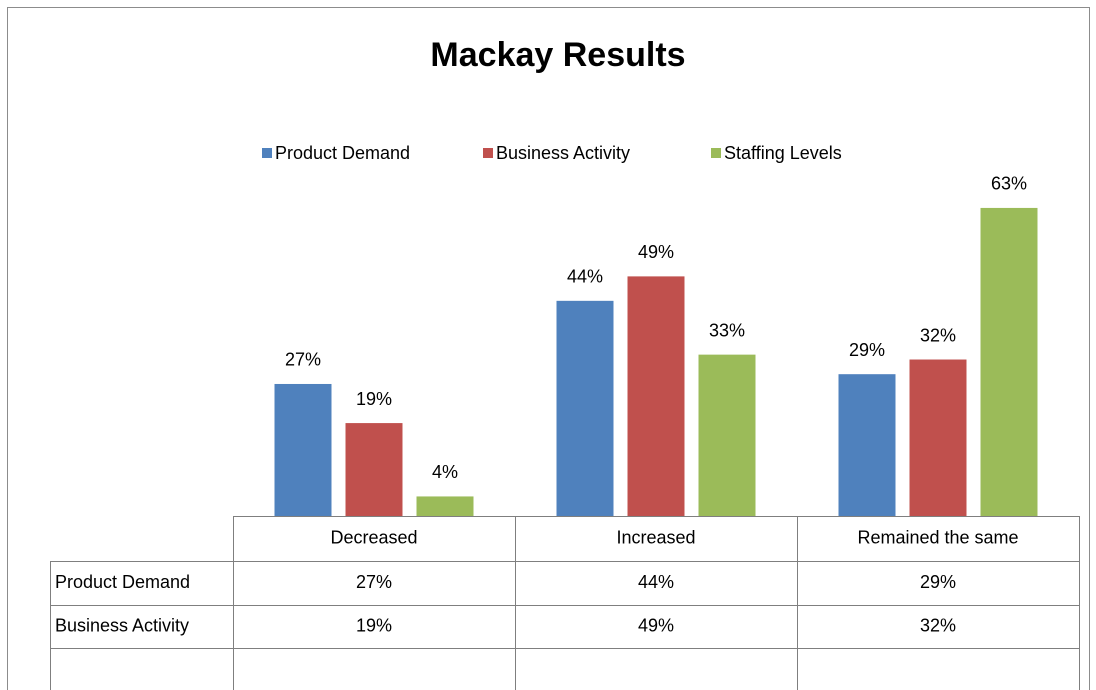  Describe the element at coordinates (445, 472) in the screenshot. I see `data-label: 4%` at that location.